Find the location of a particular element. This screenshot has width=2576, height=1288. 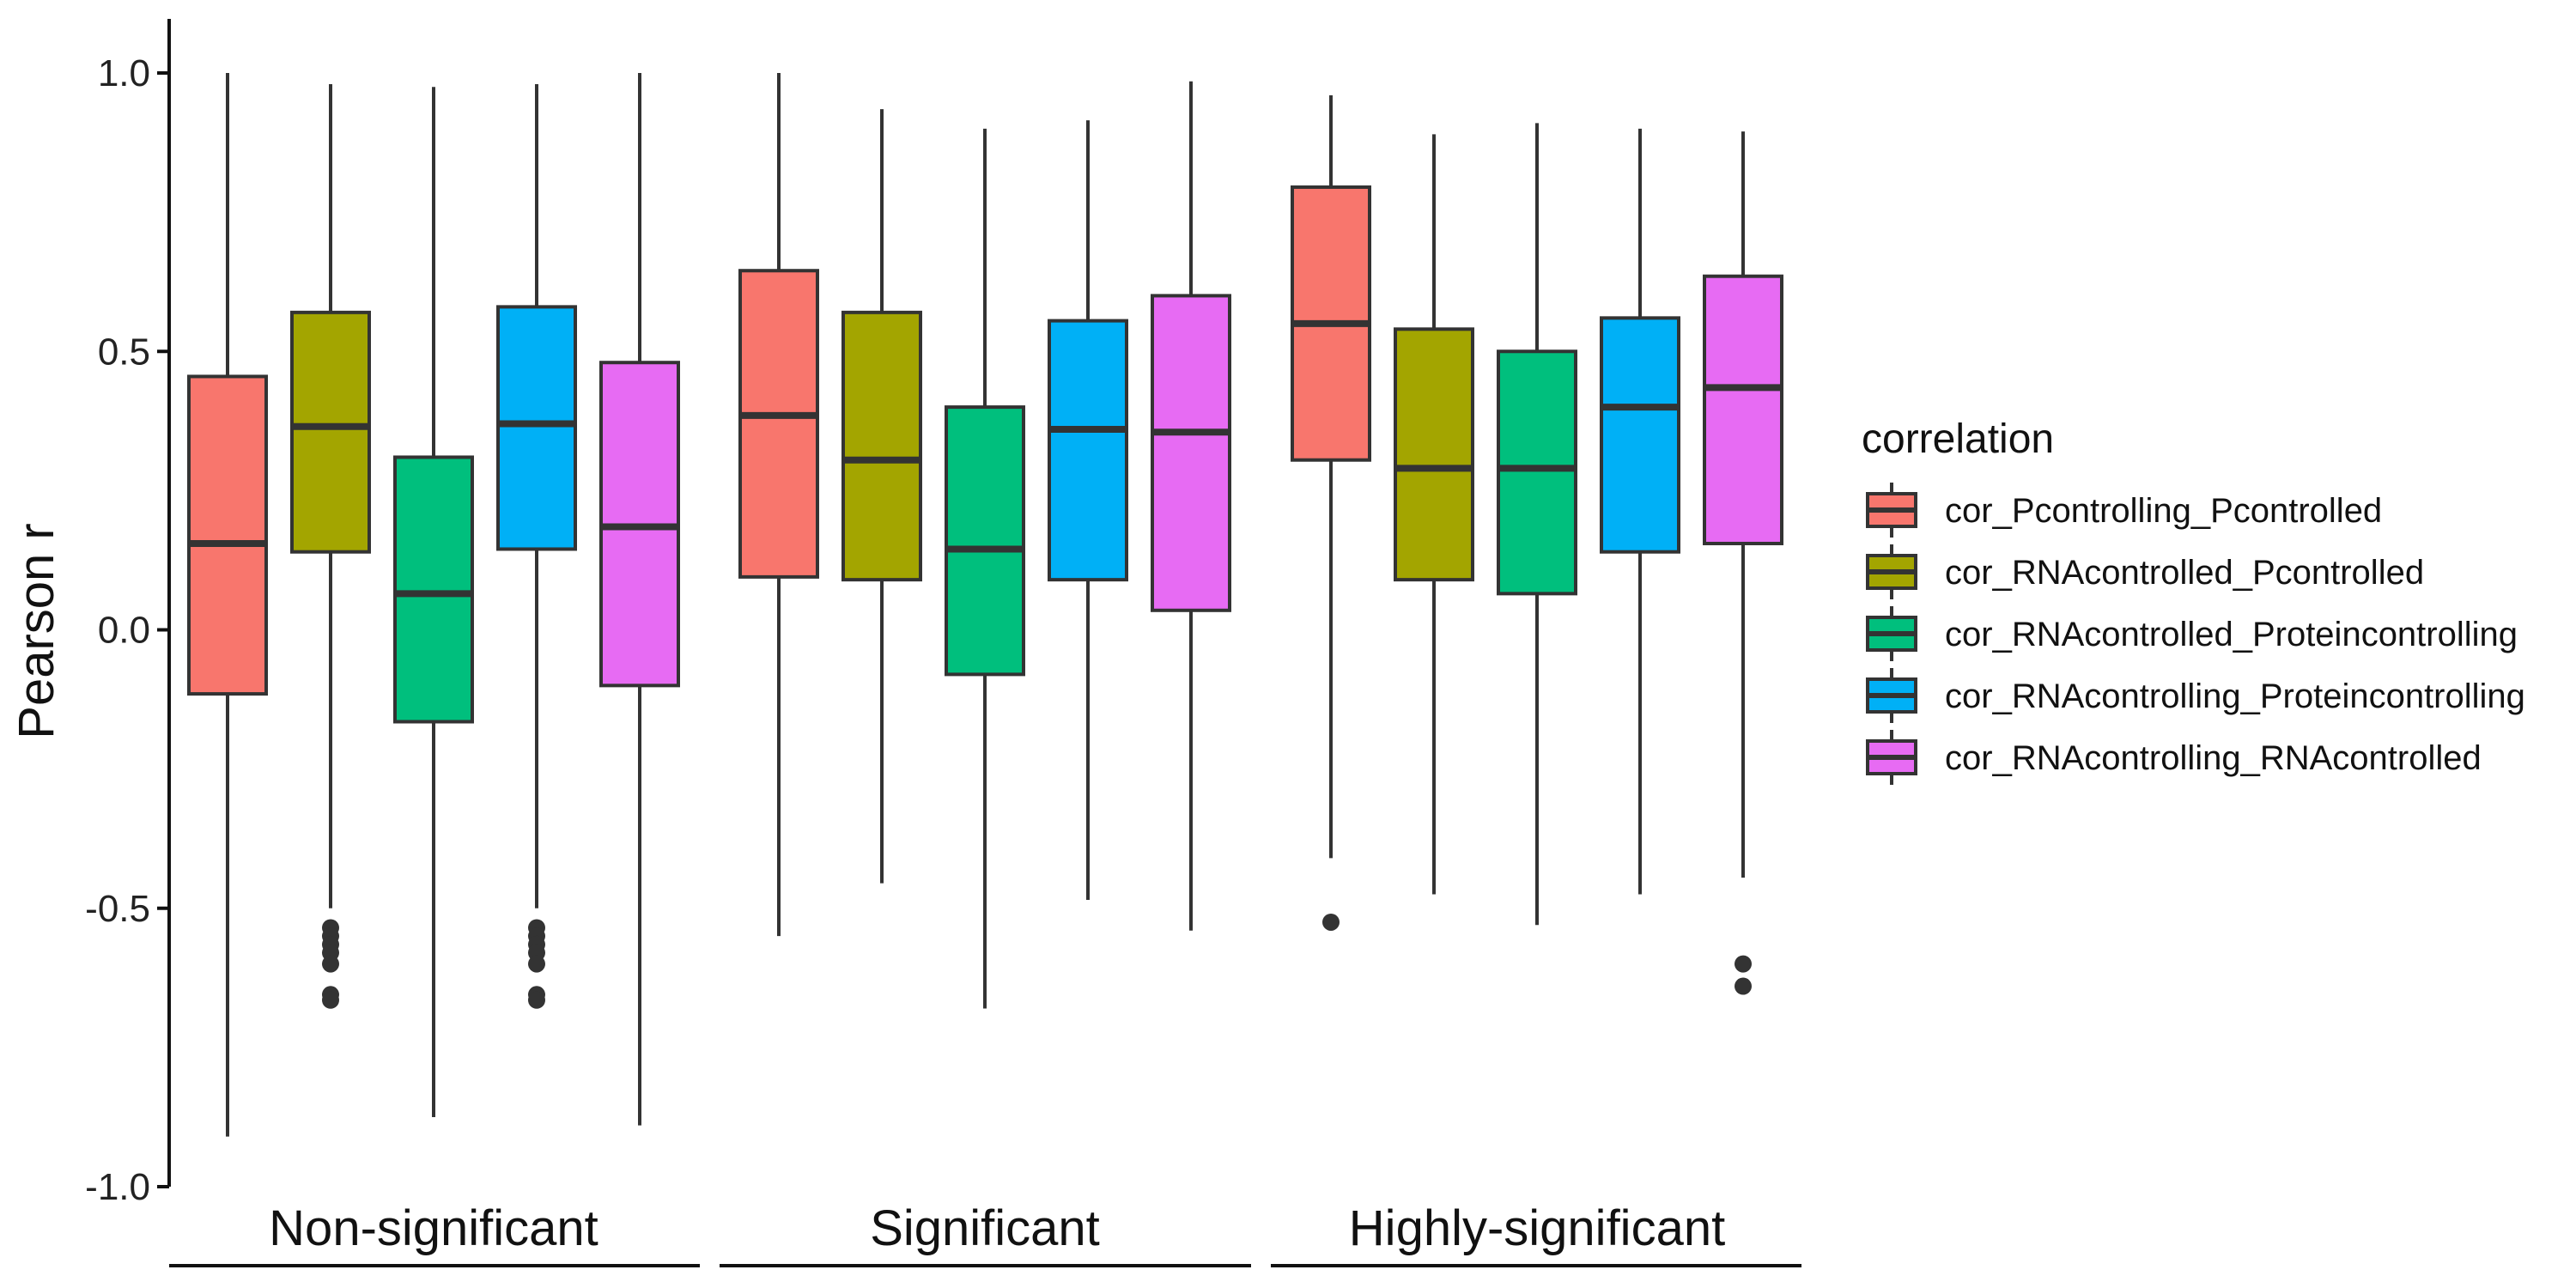

box-cor_RNAcontrolling_RNAcontrolled-Non-significant is located at coordinates (640, 599).